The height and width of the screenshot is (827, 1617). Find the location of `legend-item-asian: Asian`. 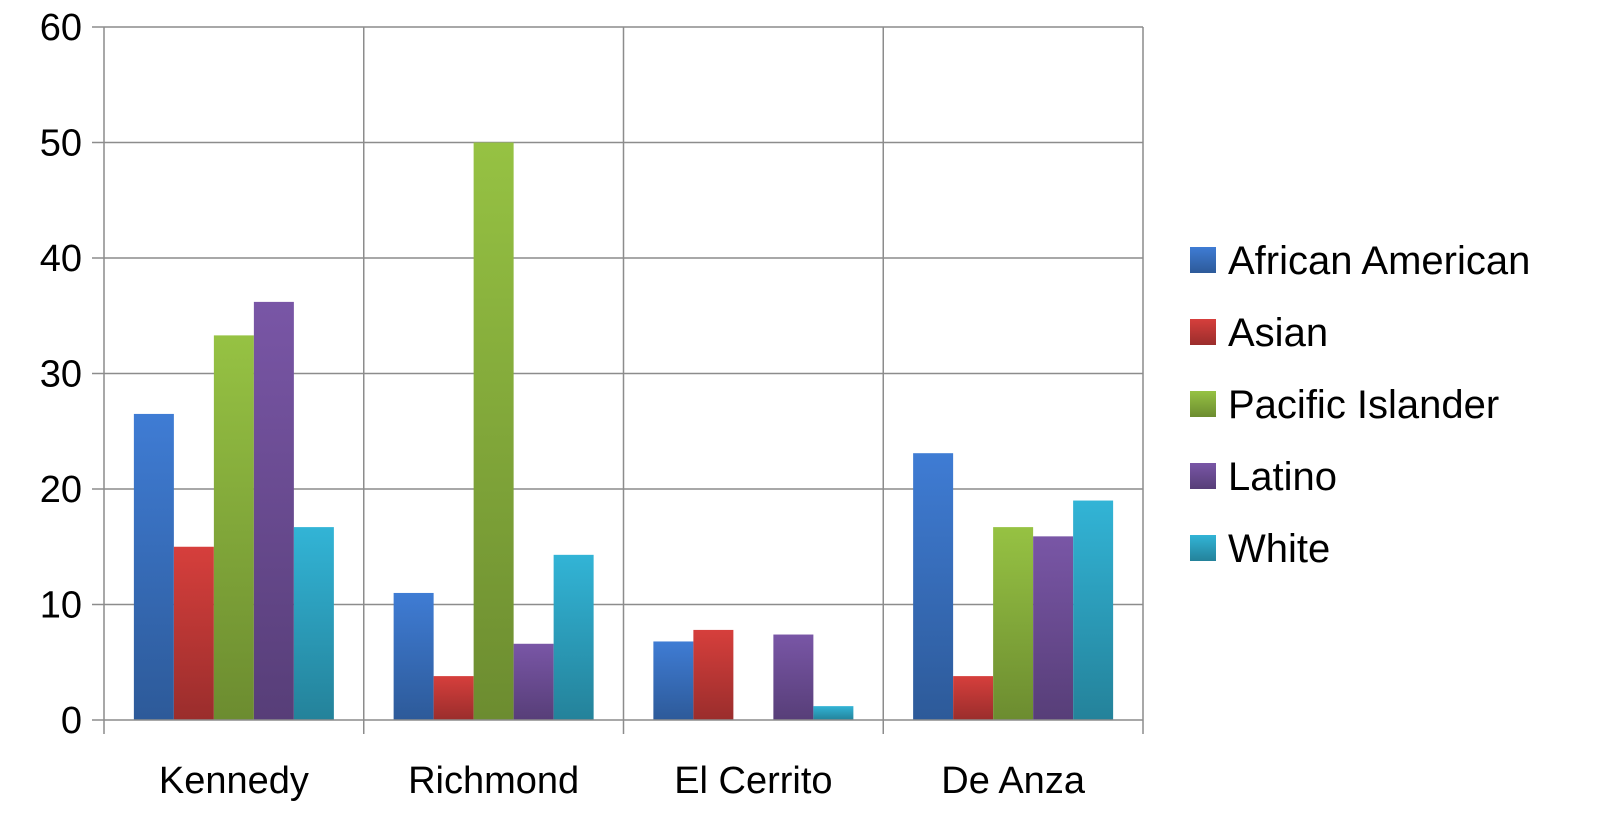

legend-item-asian: Asian is located at coordinates (1259, 333).